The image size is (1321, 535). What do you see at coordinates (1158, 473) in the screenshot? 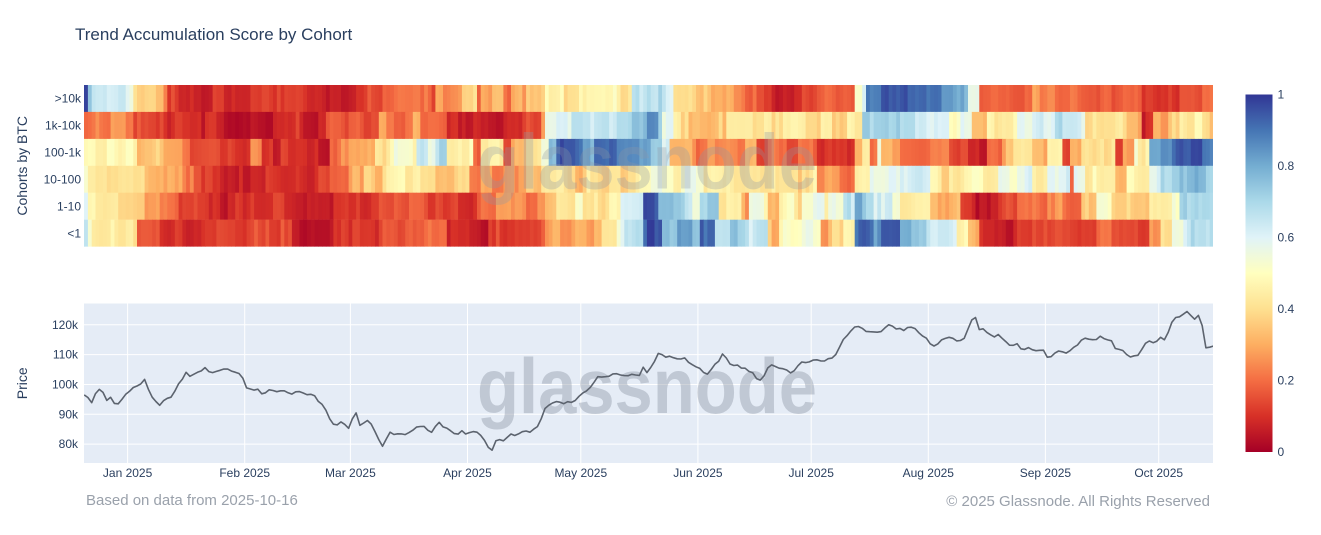
I see `svg-text: Oct 2025` at bounding box center [1158, 473].